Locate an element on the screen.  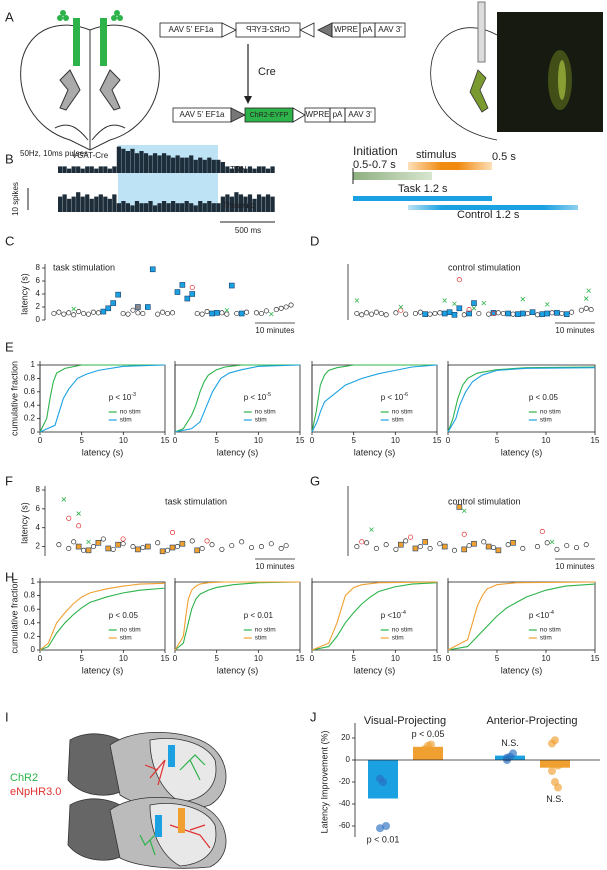
p-value-exponent: -4 is located at coordinates (551, 613).